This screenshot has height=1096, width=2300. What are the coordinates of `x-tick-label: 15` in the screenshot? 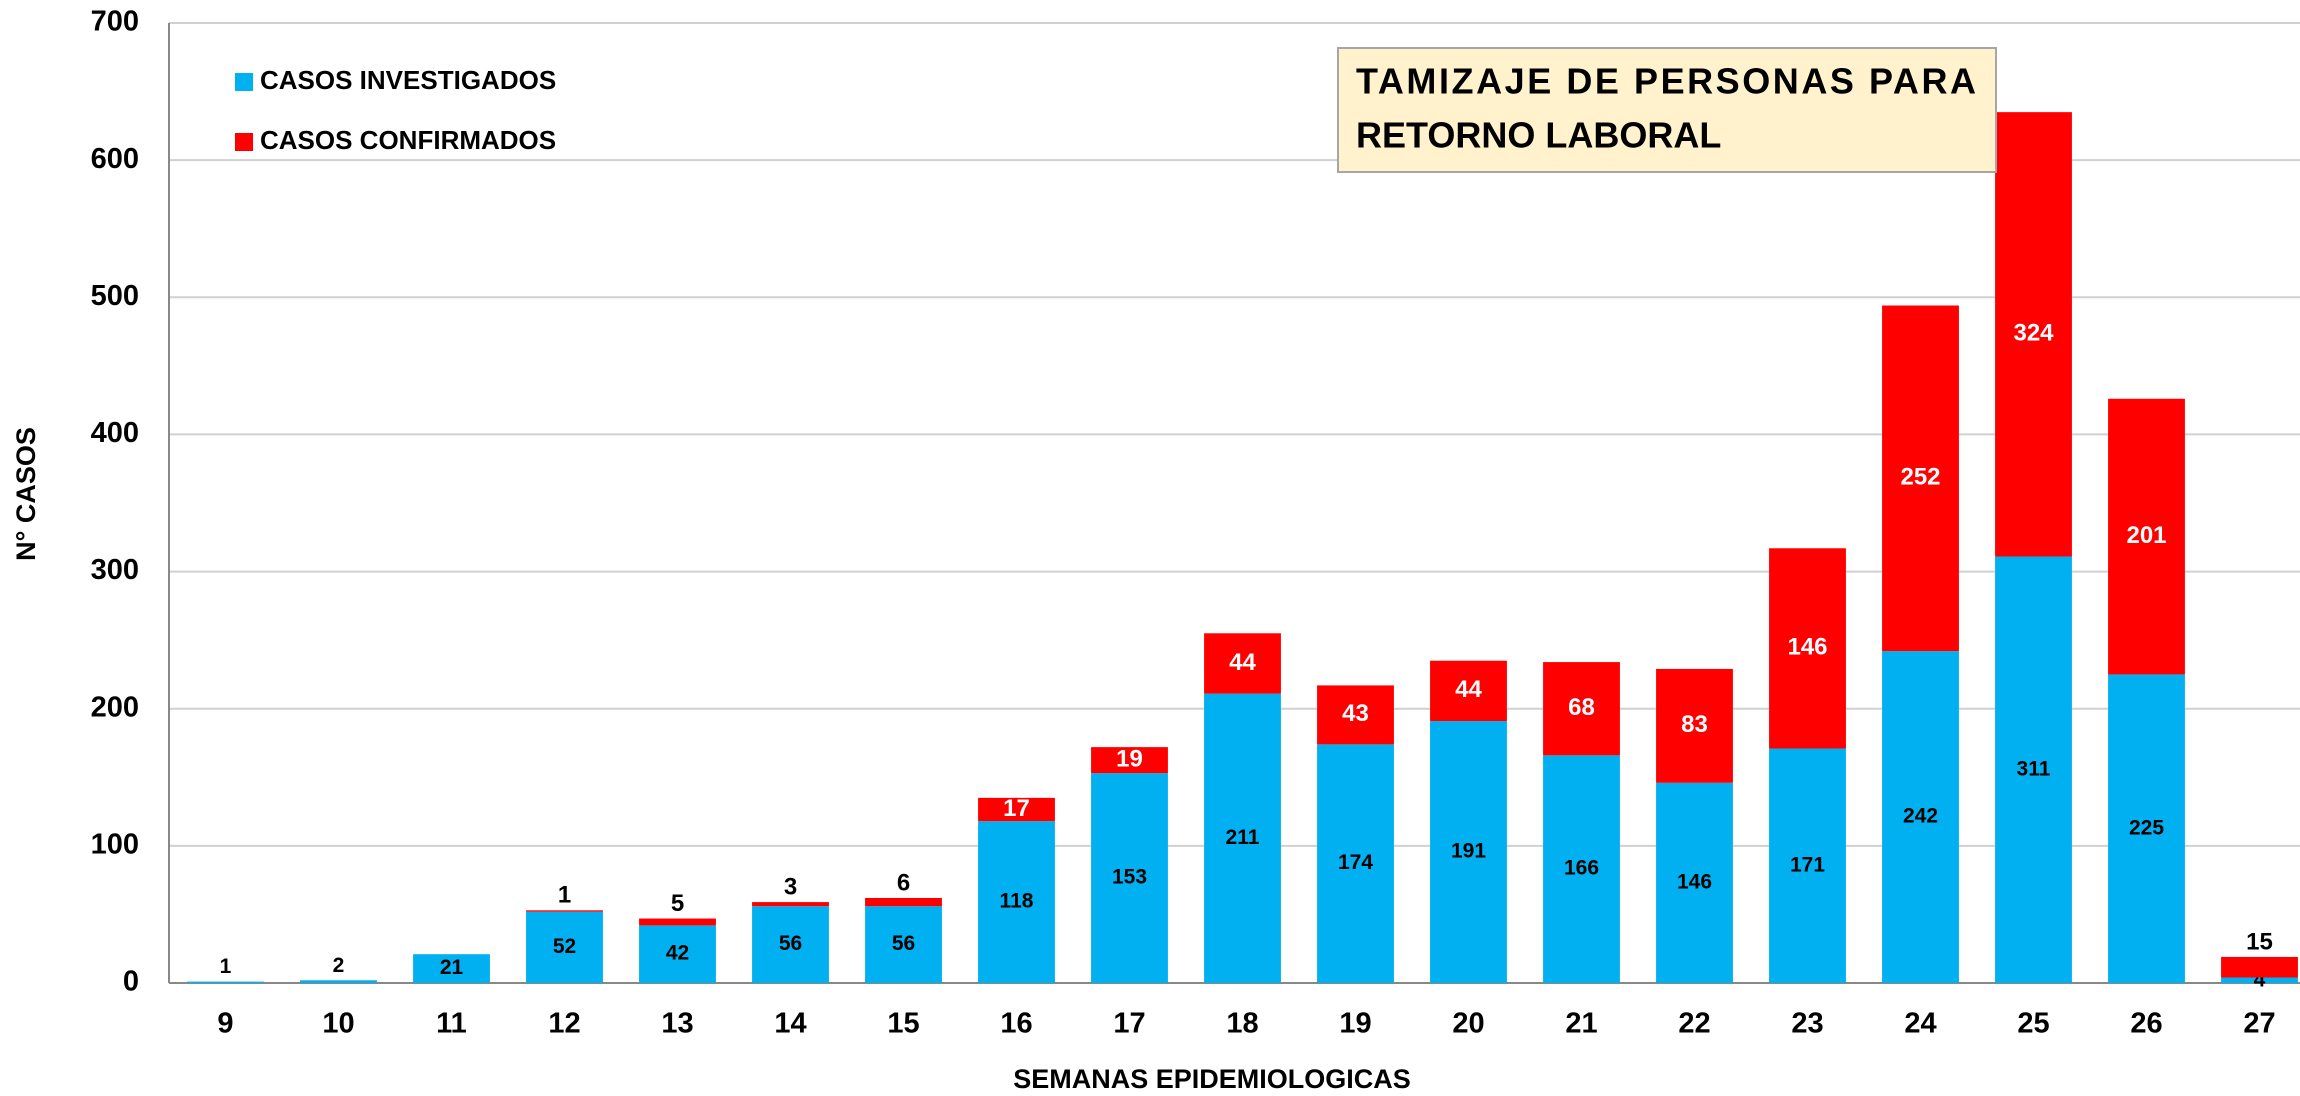 It's located at (903, 1024).